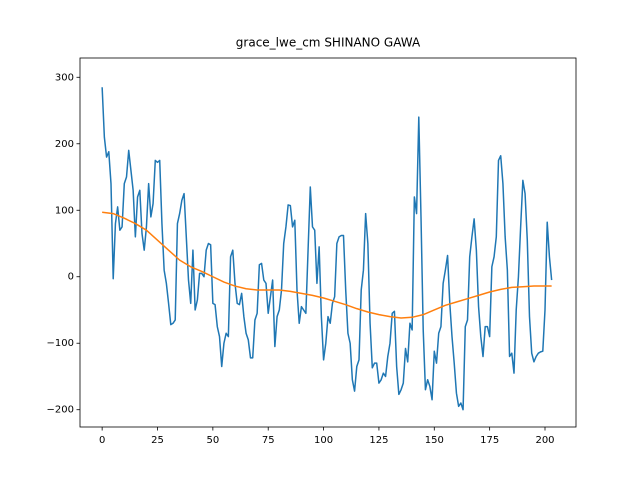 Image resolution: width=640 pixels, height=484 pixels. Describe the element at coordinates (60, 410) in the screenshot. I see `y-tick-label: −200` at that location.